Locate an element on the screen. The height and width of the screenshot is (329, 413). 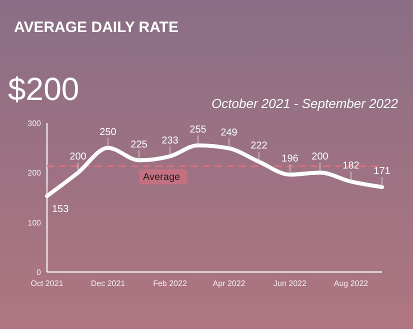
text: October 2021 - September 2022 is located at coordinates (305, 103).